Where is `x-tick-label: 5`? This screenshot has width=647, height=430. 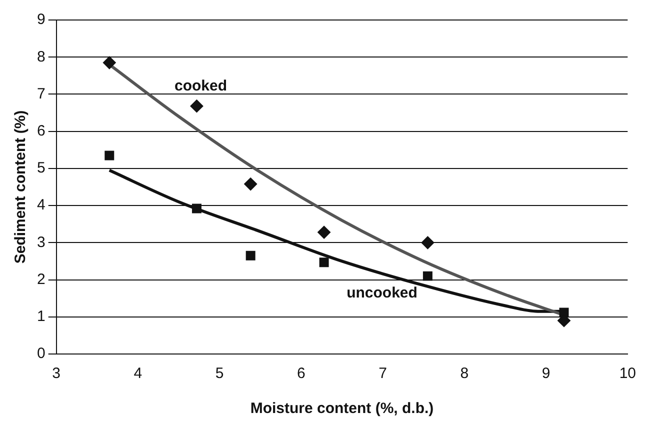
x-tick-label: 5 is located at coordinates (219, 373).